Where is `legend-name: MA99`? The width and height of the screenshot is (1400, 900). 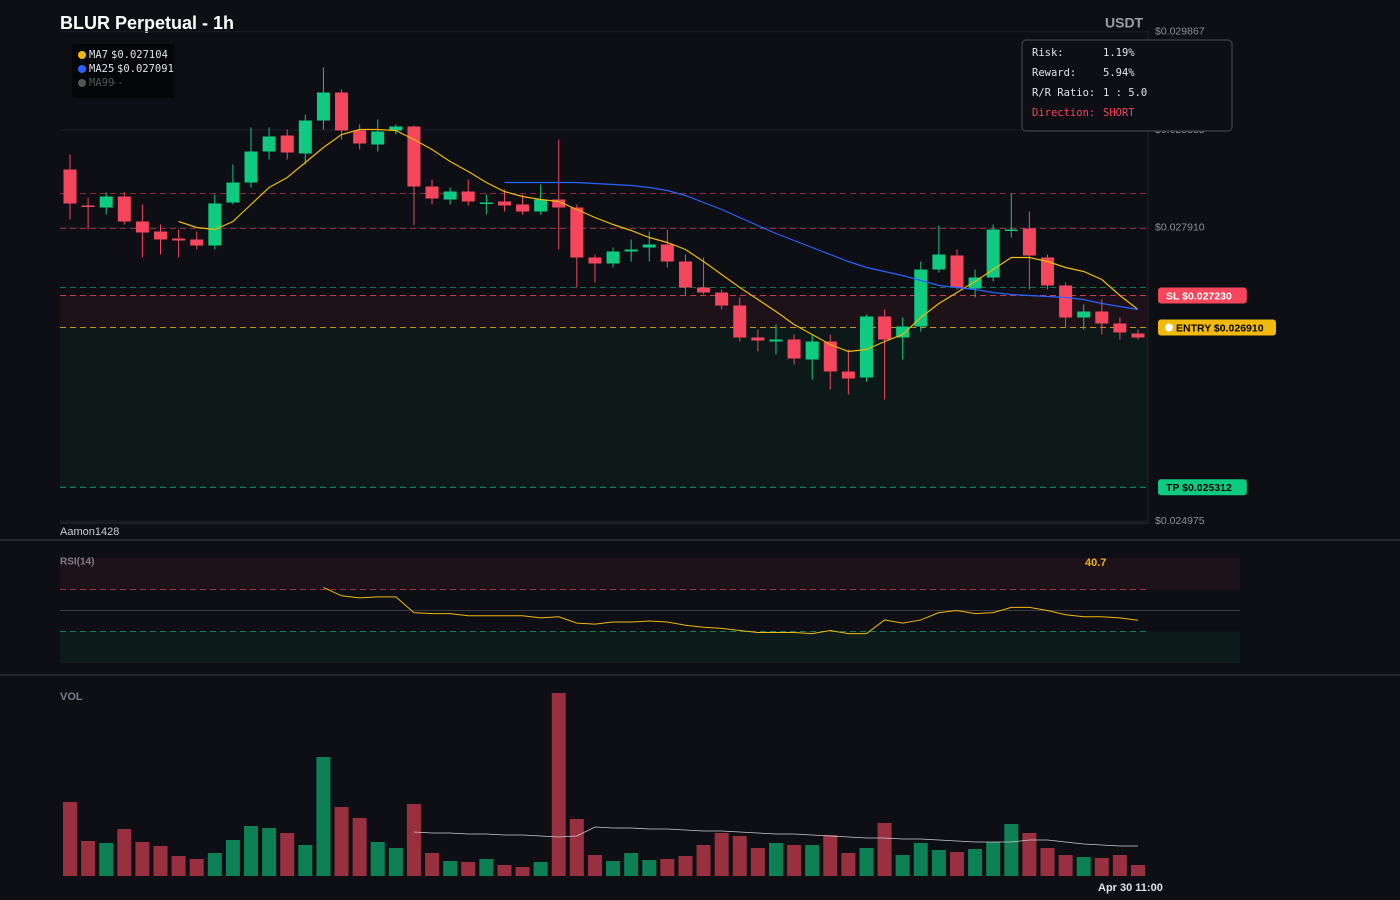
legend-name: MA99 is located at coordinates (101, 83).